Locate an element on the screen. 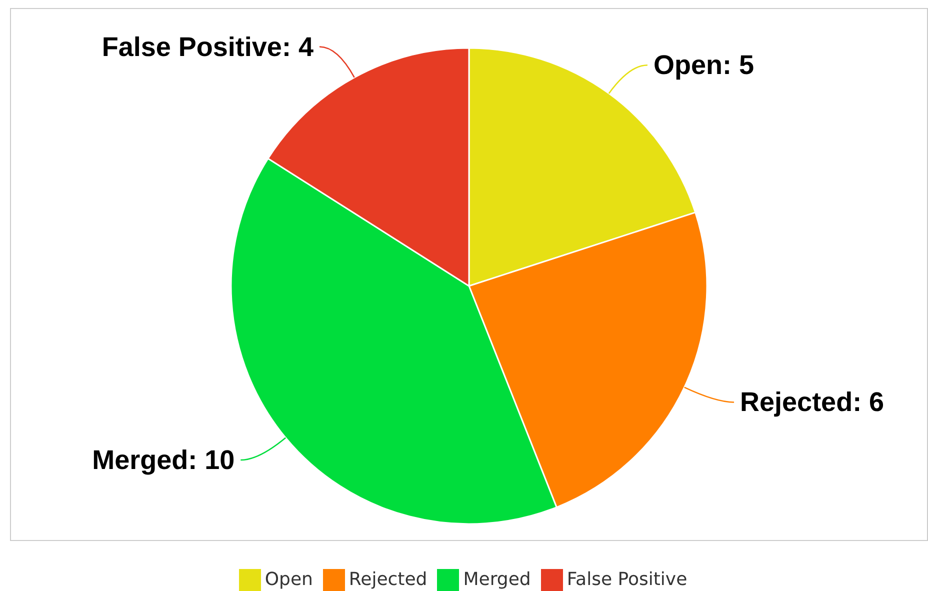 The image size is (928, 591). legend-label: Merged is located at coordinates (497, 579).